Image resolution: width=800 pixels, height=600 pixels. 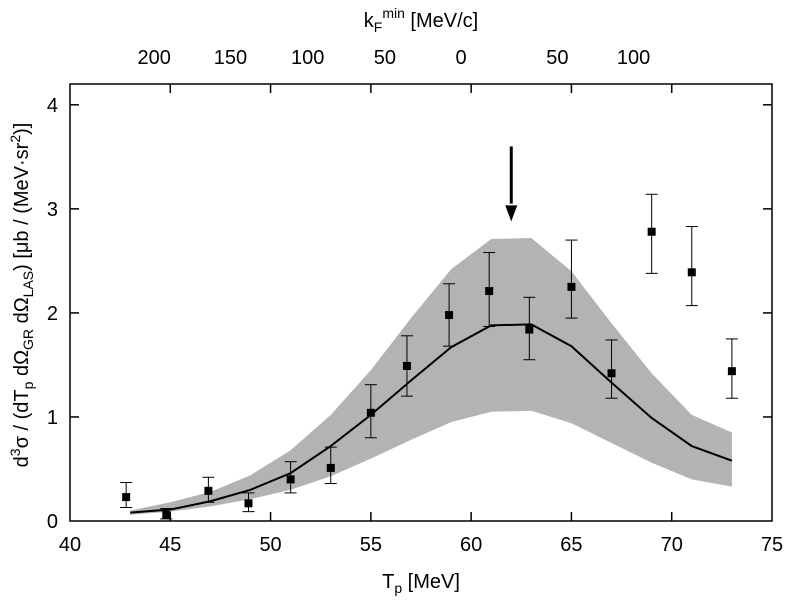 I want to click on x-axis-title: Tp [MeV], so click(x=421, y=583).